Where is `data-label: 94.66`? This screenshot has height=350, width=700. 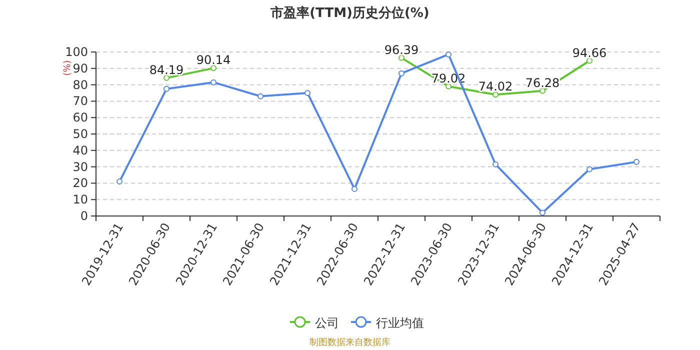 data-label: 94.66 is located at coordinates (589, 53).